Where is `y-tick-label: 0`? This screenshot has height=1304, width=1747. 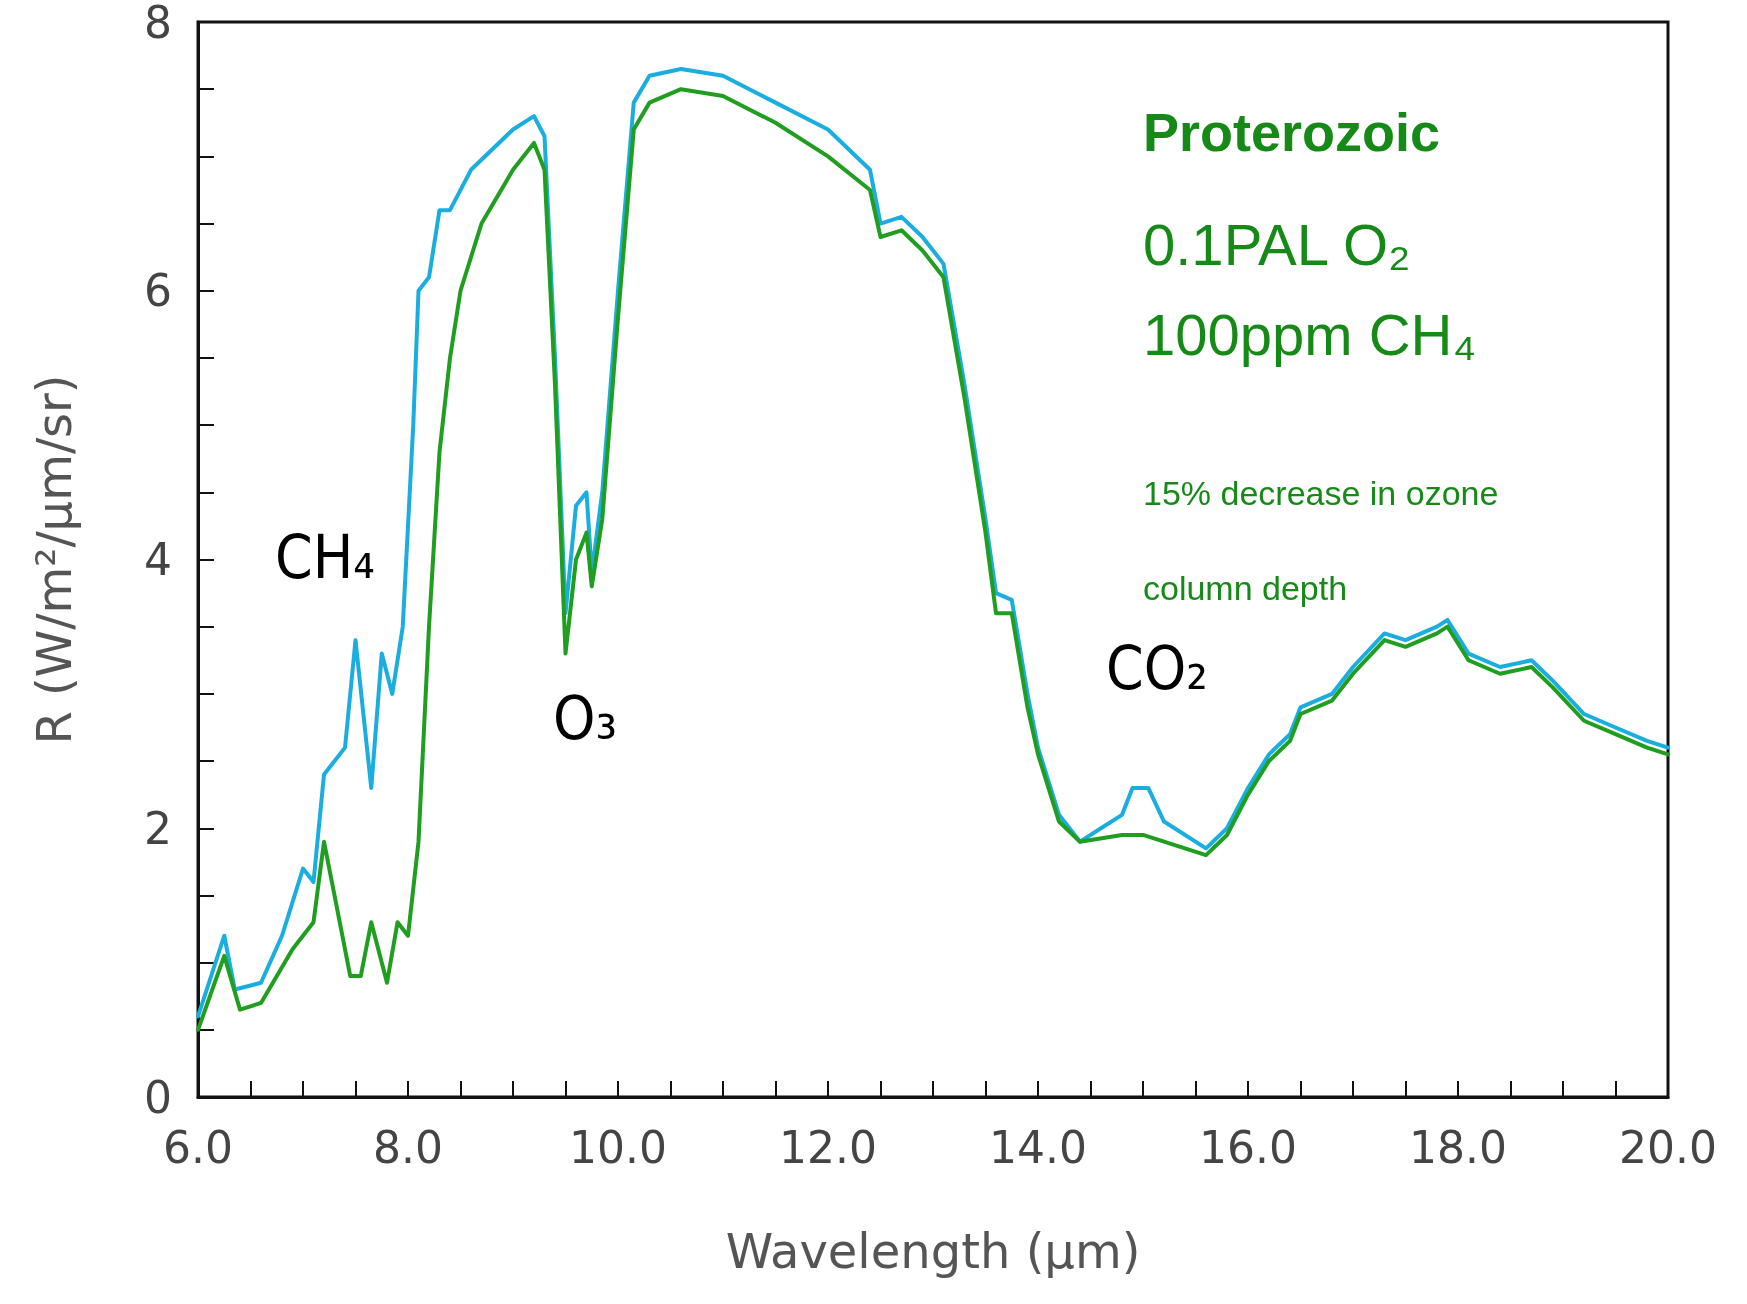
y-tick-label: 0 is located at coordinates (158, 1097).